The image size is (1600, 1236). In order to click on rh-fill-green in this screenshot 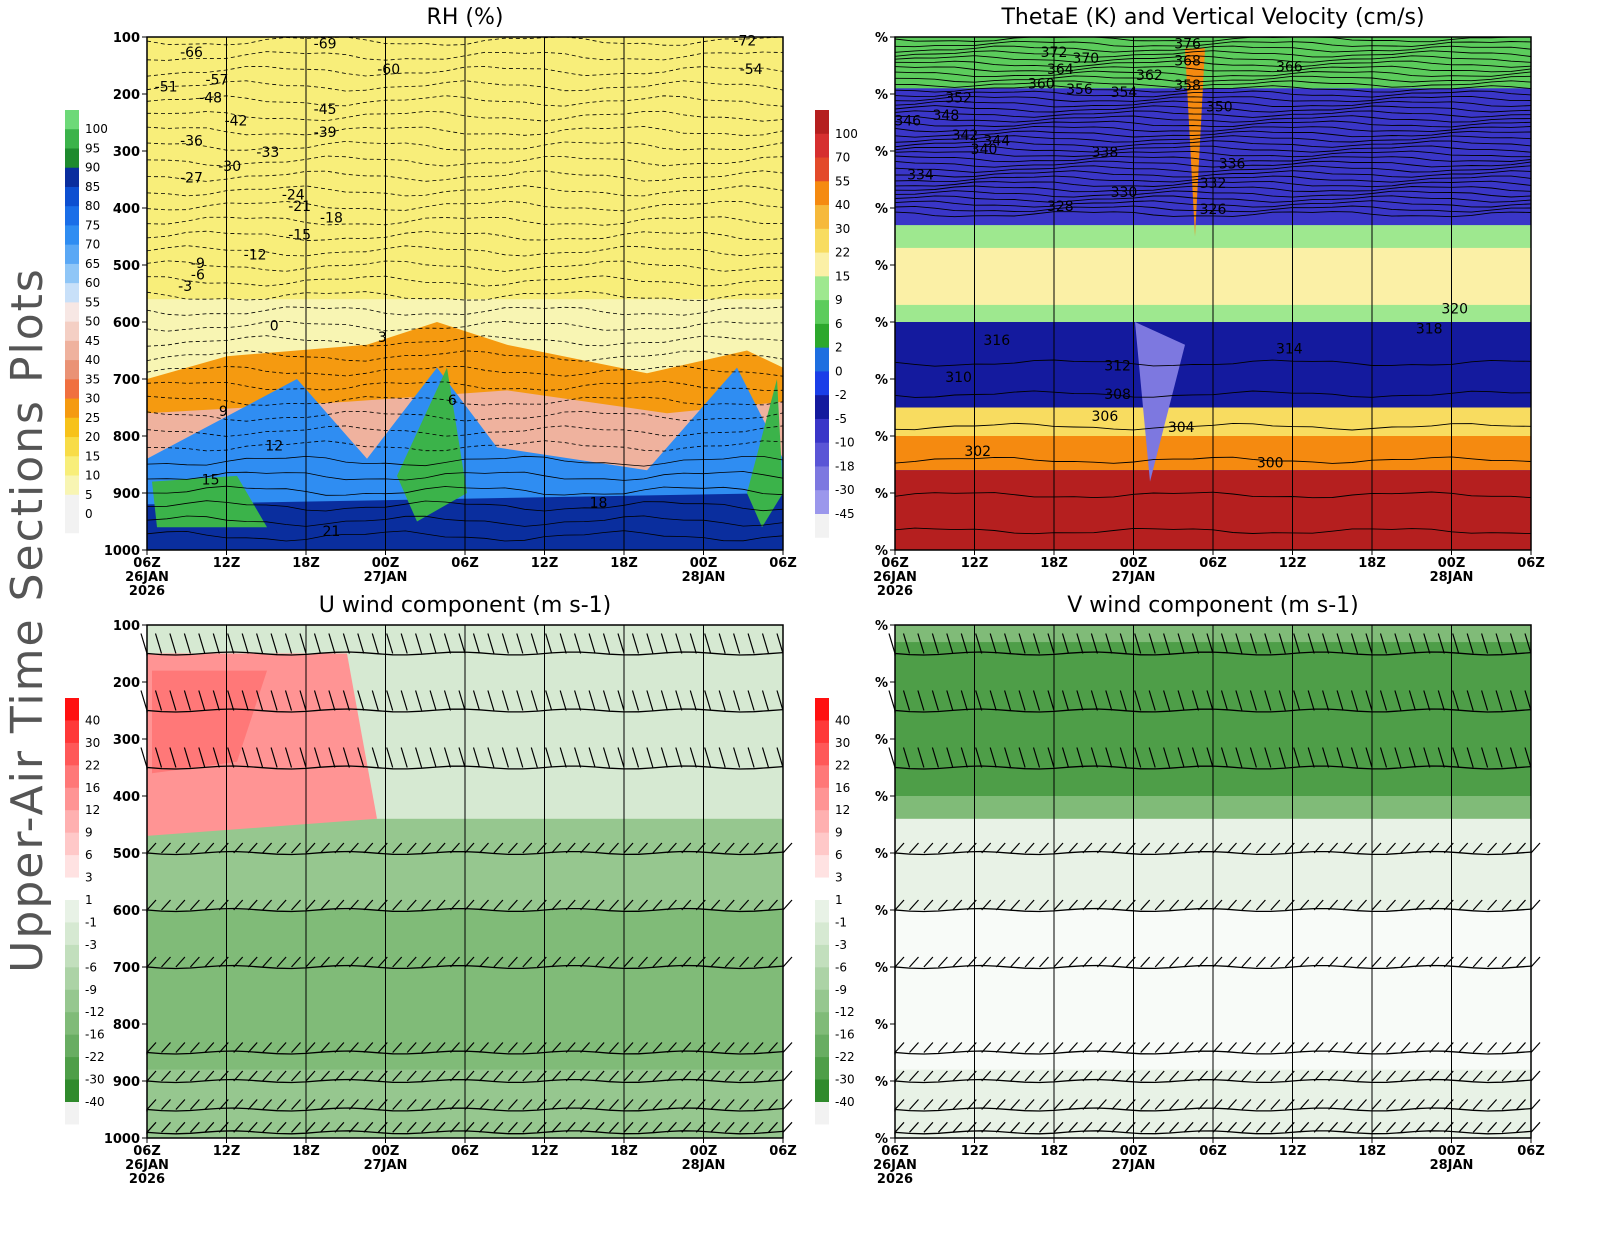, I will do `click(432, 444)`.